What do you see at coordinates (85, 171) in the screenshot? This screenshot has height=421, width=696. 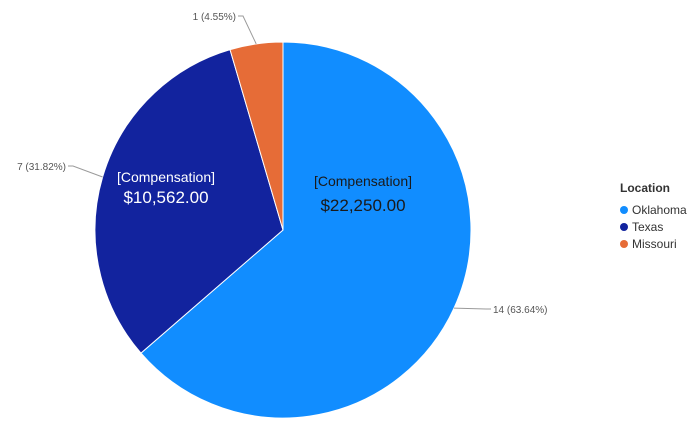 I see `leader-line-texas` at bounding box center [85, 171].